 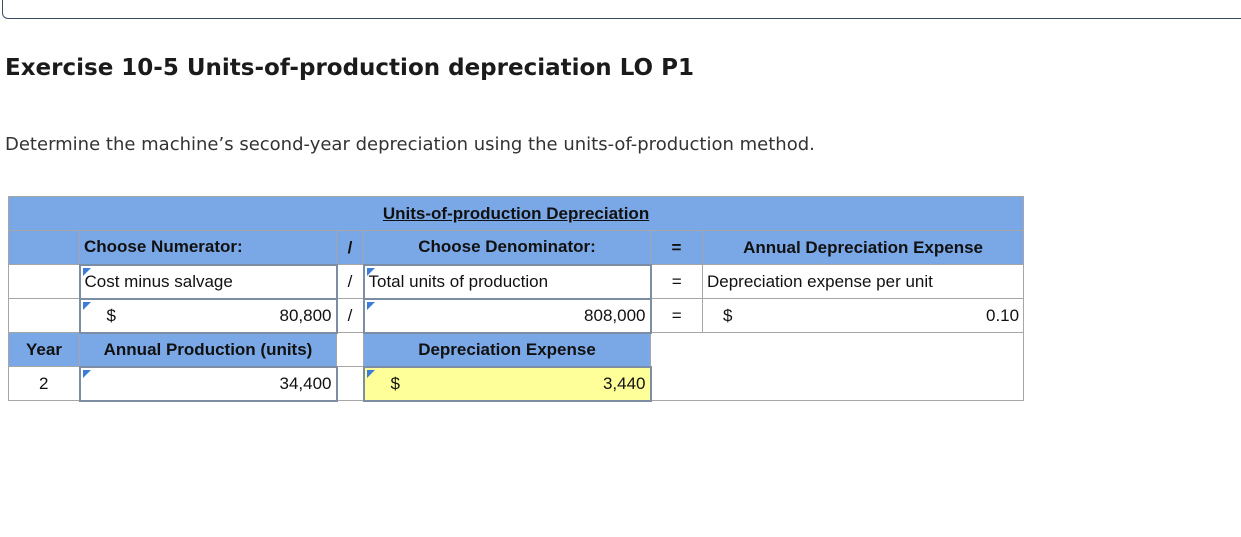 What do you see at coordinates (863, 281) in the screenshot?
I see `result-label: Depreciation expense per unit` at bounding box center [863, 281].